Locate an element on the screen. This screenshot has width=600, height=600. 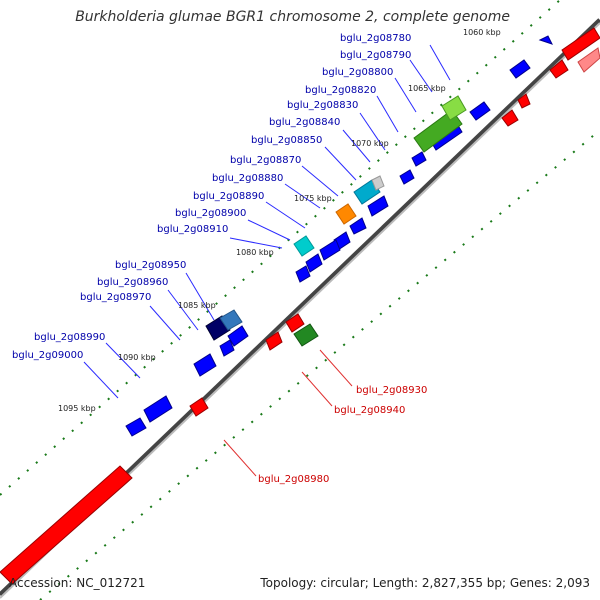
tick-label: 1090 kbp is located at coordinates (137, 357).